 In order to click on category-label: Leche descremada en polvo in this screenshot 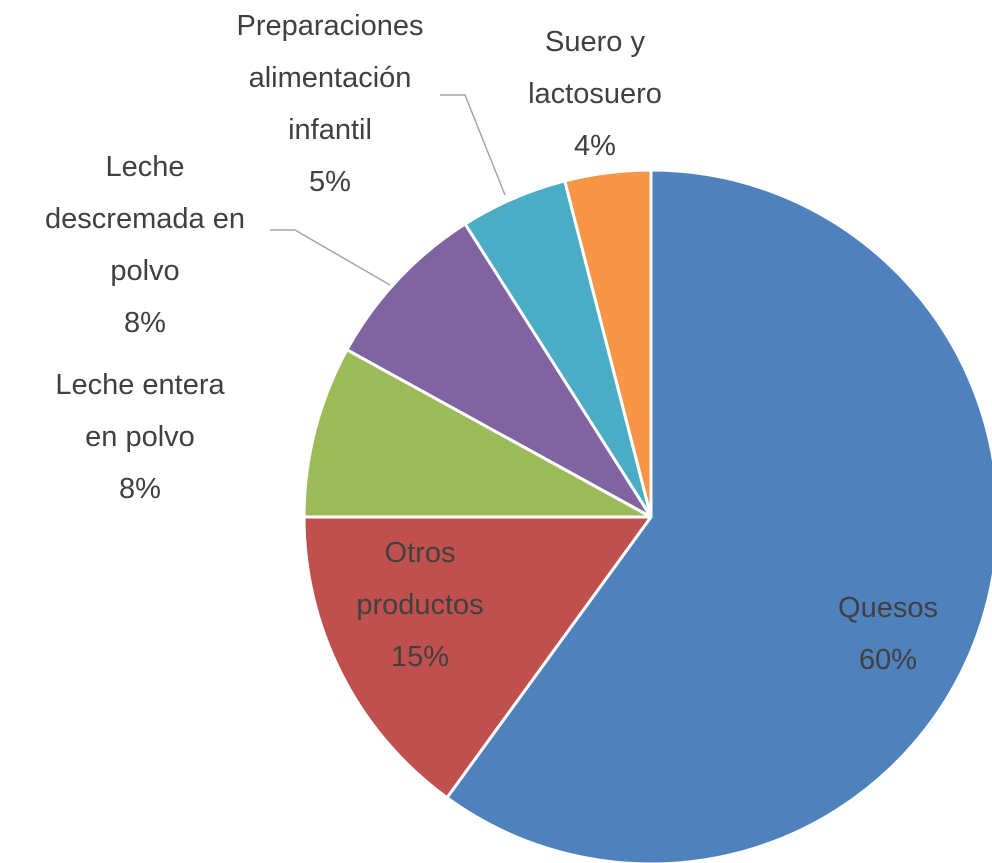, I will do `click(145, 219)`.